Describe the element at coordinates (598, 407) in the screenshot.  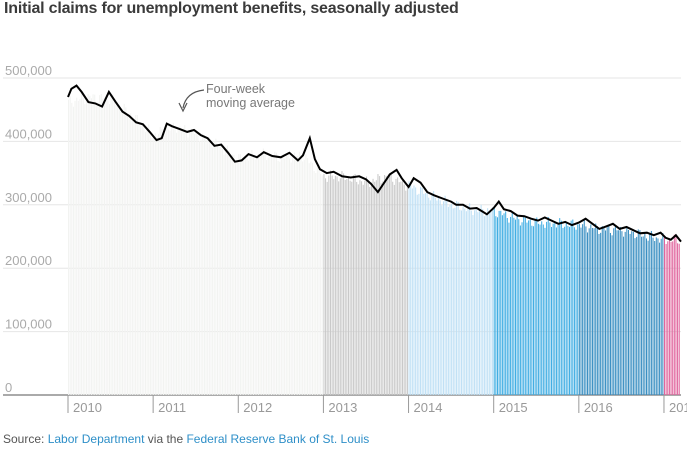
I see `x-tick-label: 2016` at that location.